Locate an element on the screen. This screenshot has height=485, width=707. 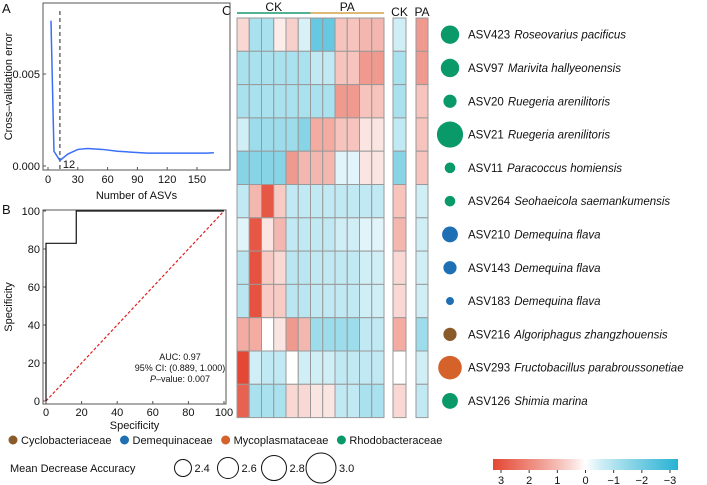
asv-label: ASV143 Demequina flava is located at coordinates (534, 269).